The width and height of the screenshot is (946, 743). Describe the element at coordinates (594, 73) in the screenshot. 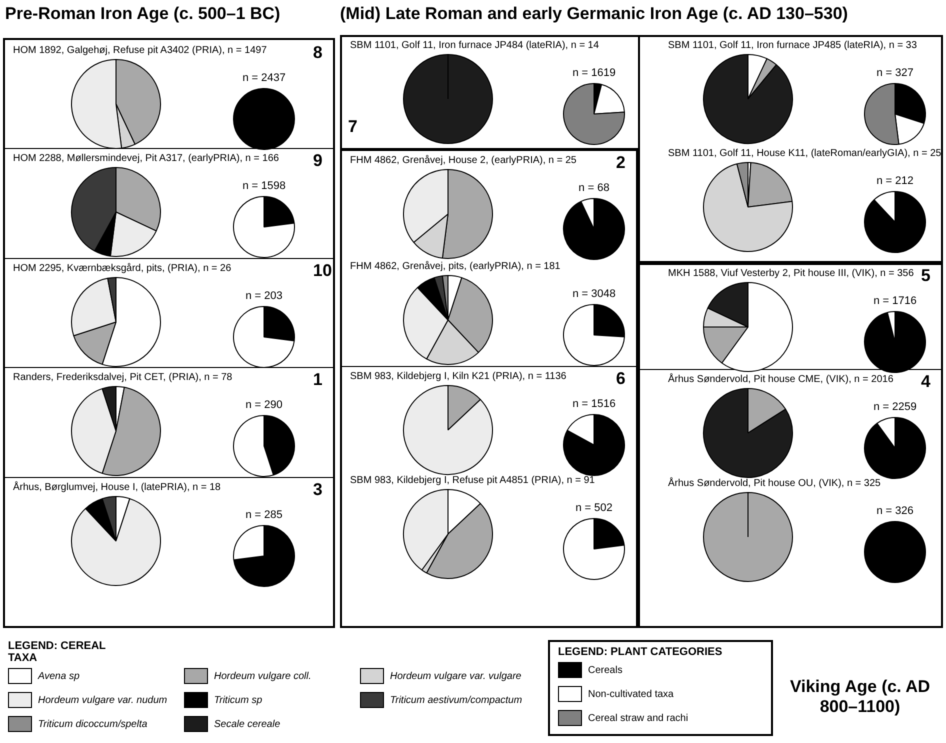

I see `chart-title: n = 1619` at that location.